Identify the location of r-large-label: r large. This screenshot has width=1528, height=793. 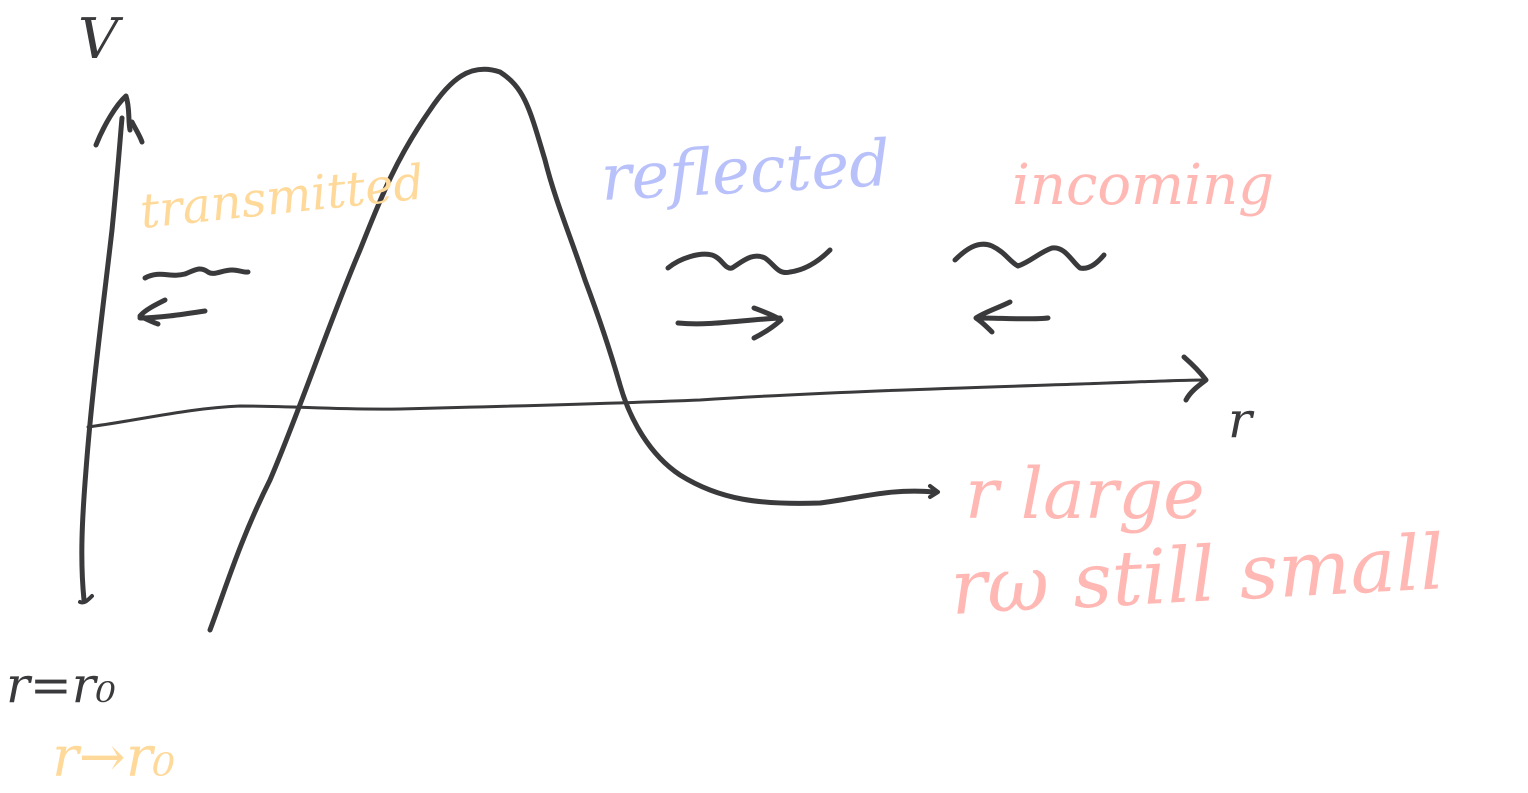
(1085, 494).